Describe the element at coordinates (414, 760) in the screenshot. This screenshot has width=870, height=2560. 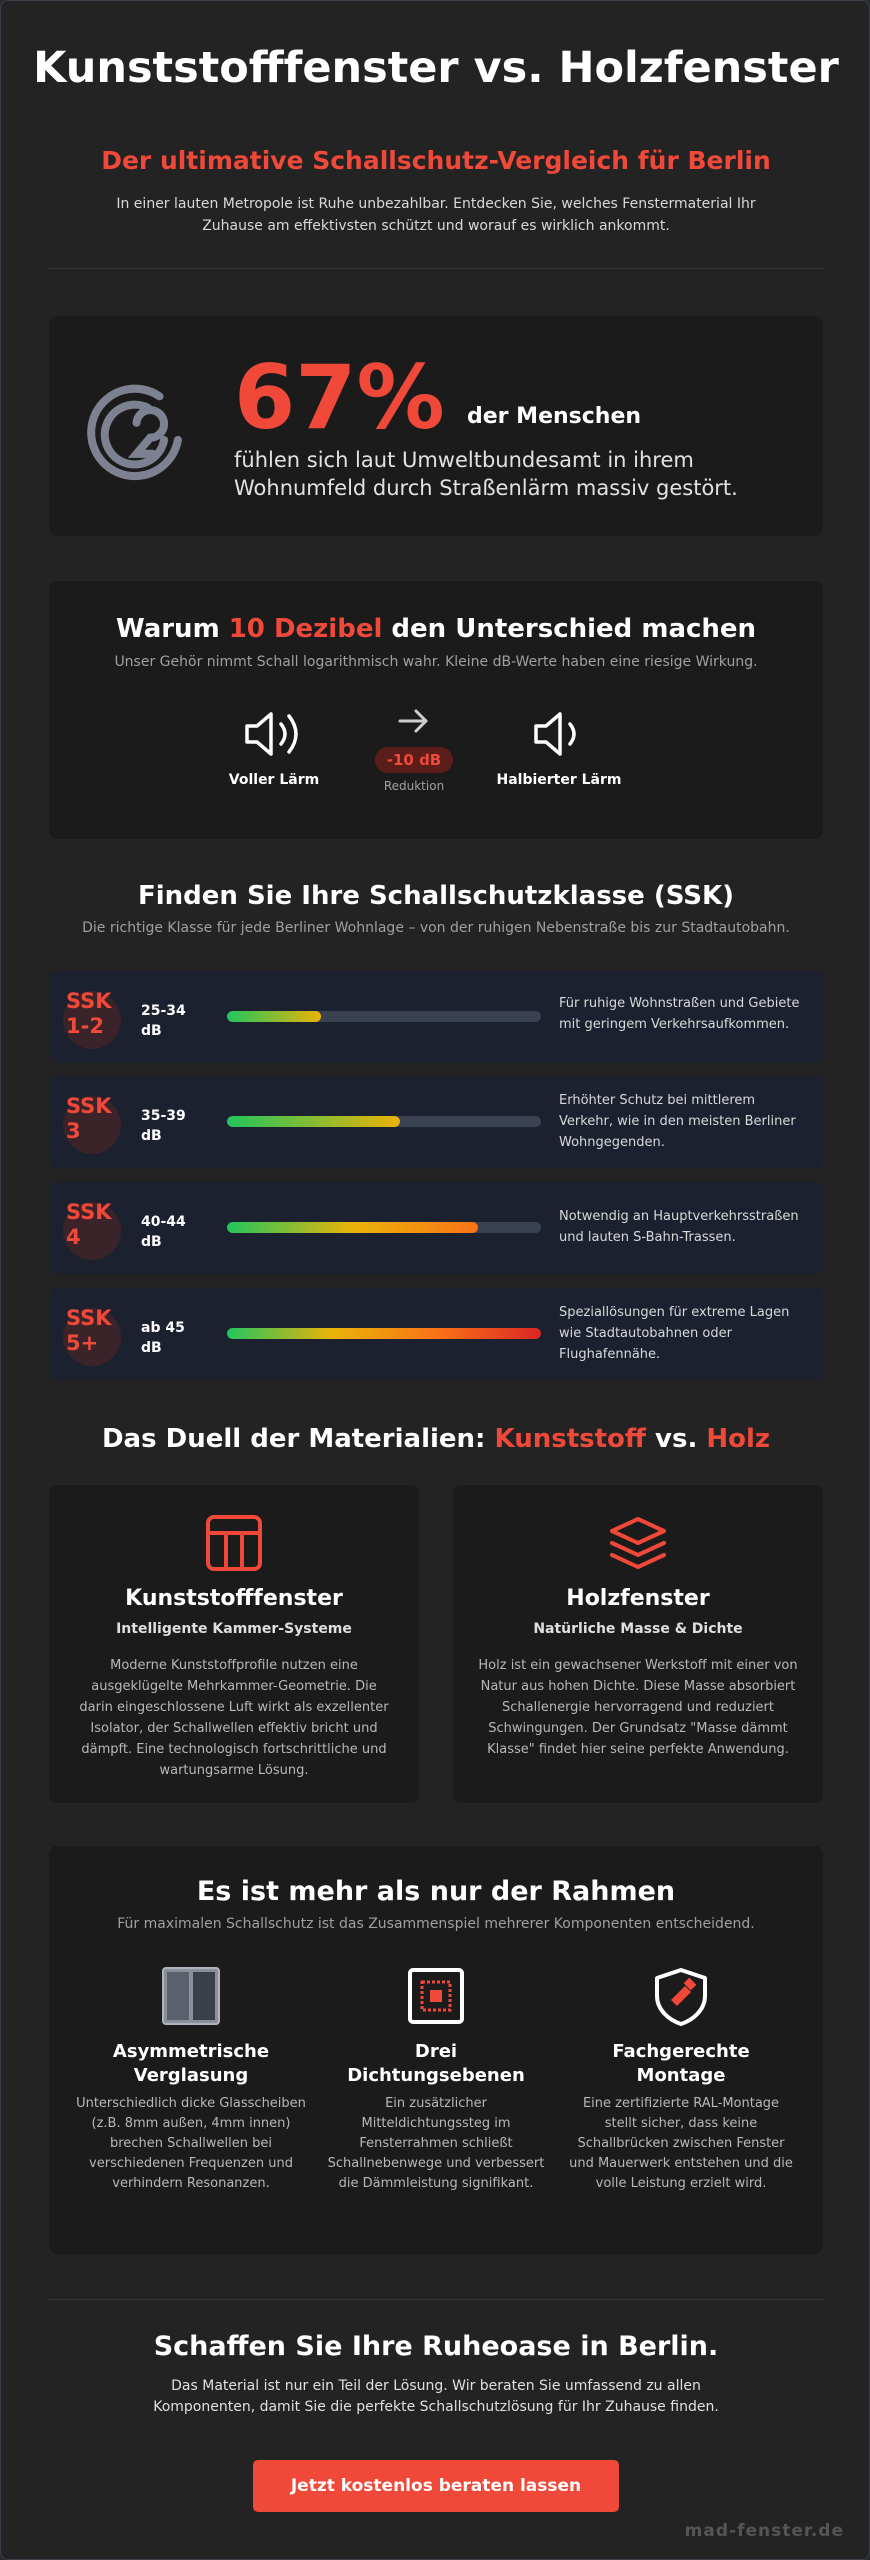
I see `decibel-pill: -10 dB` at that location.